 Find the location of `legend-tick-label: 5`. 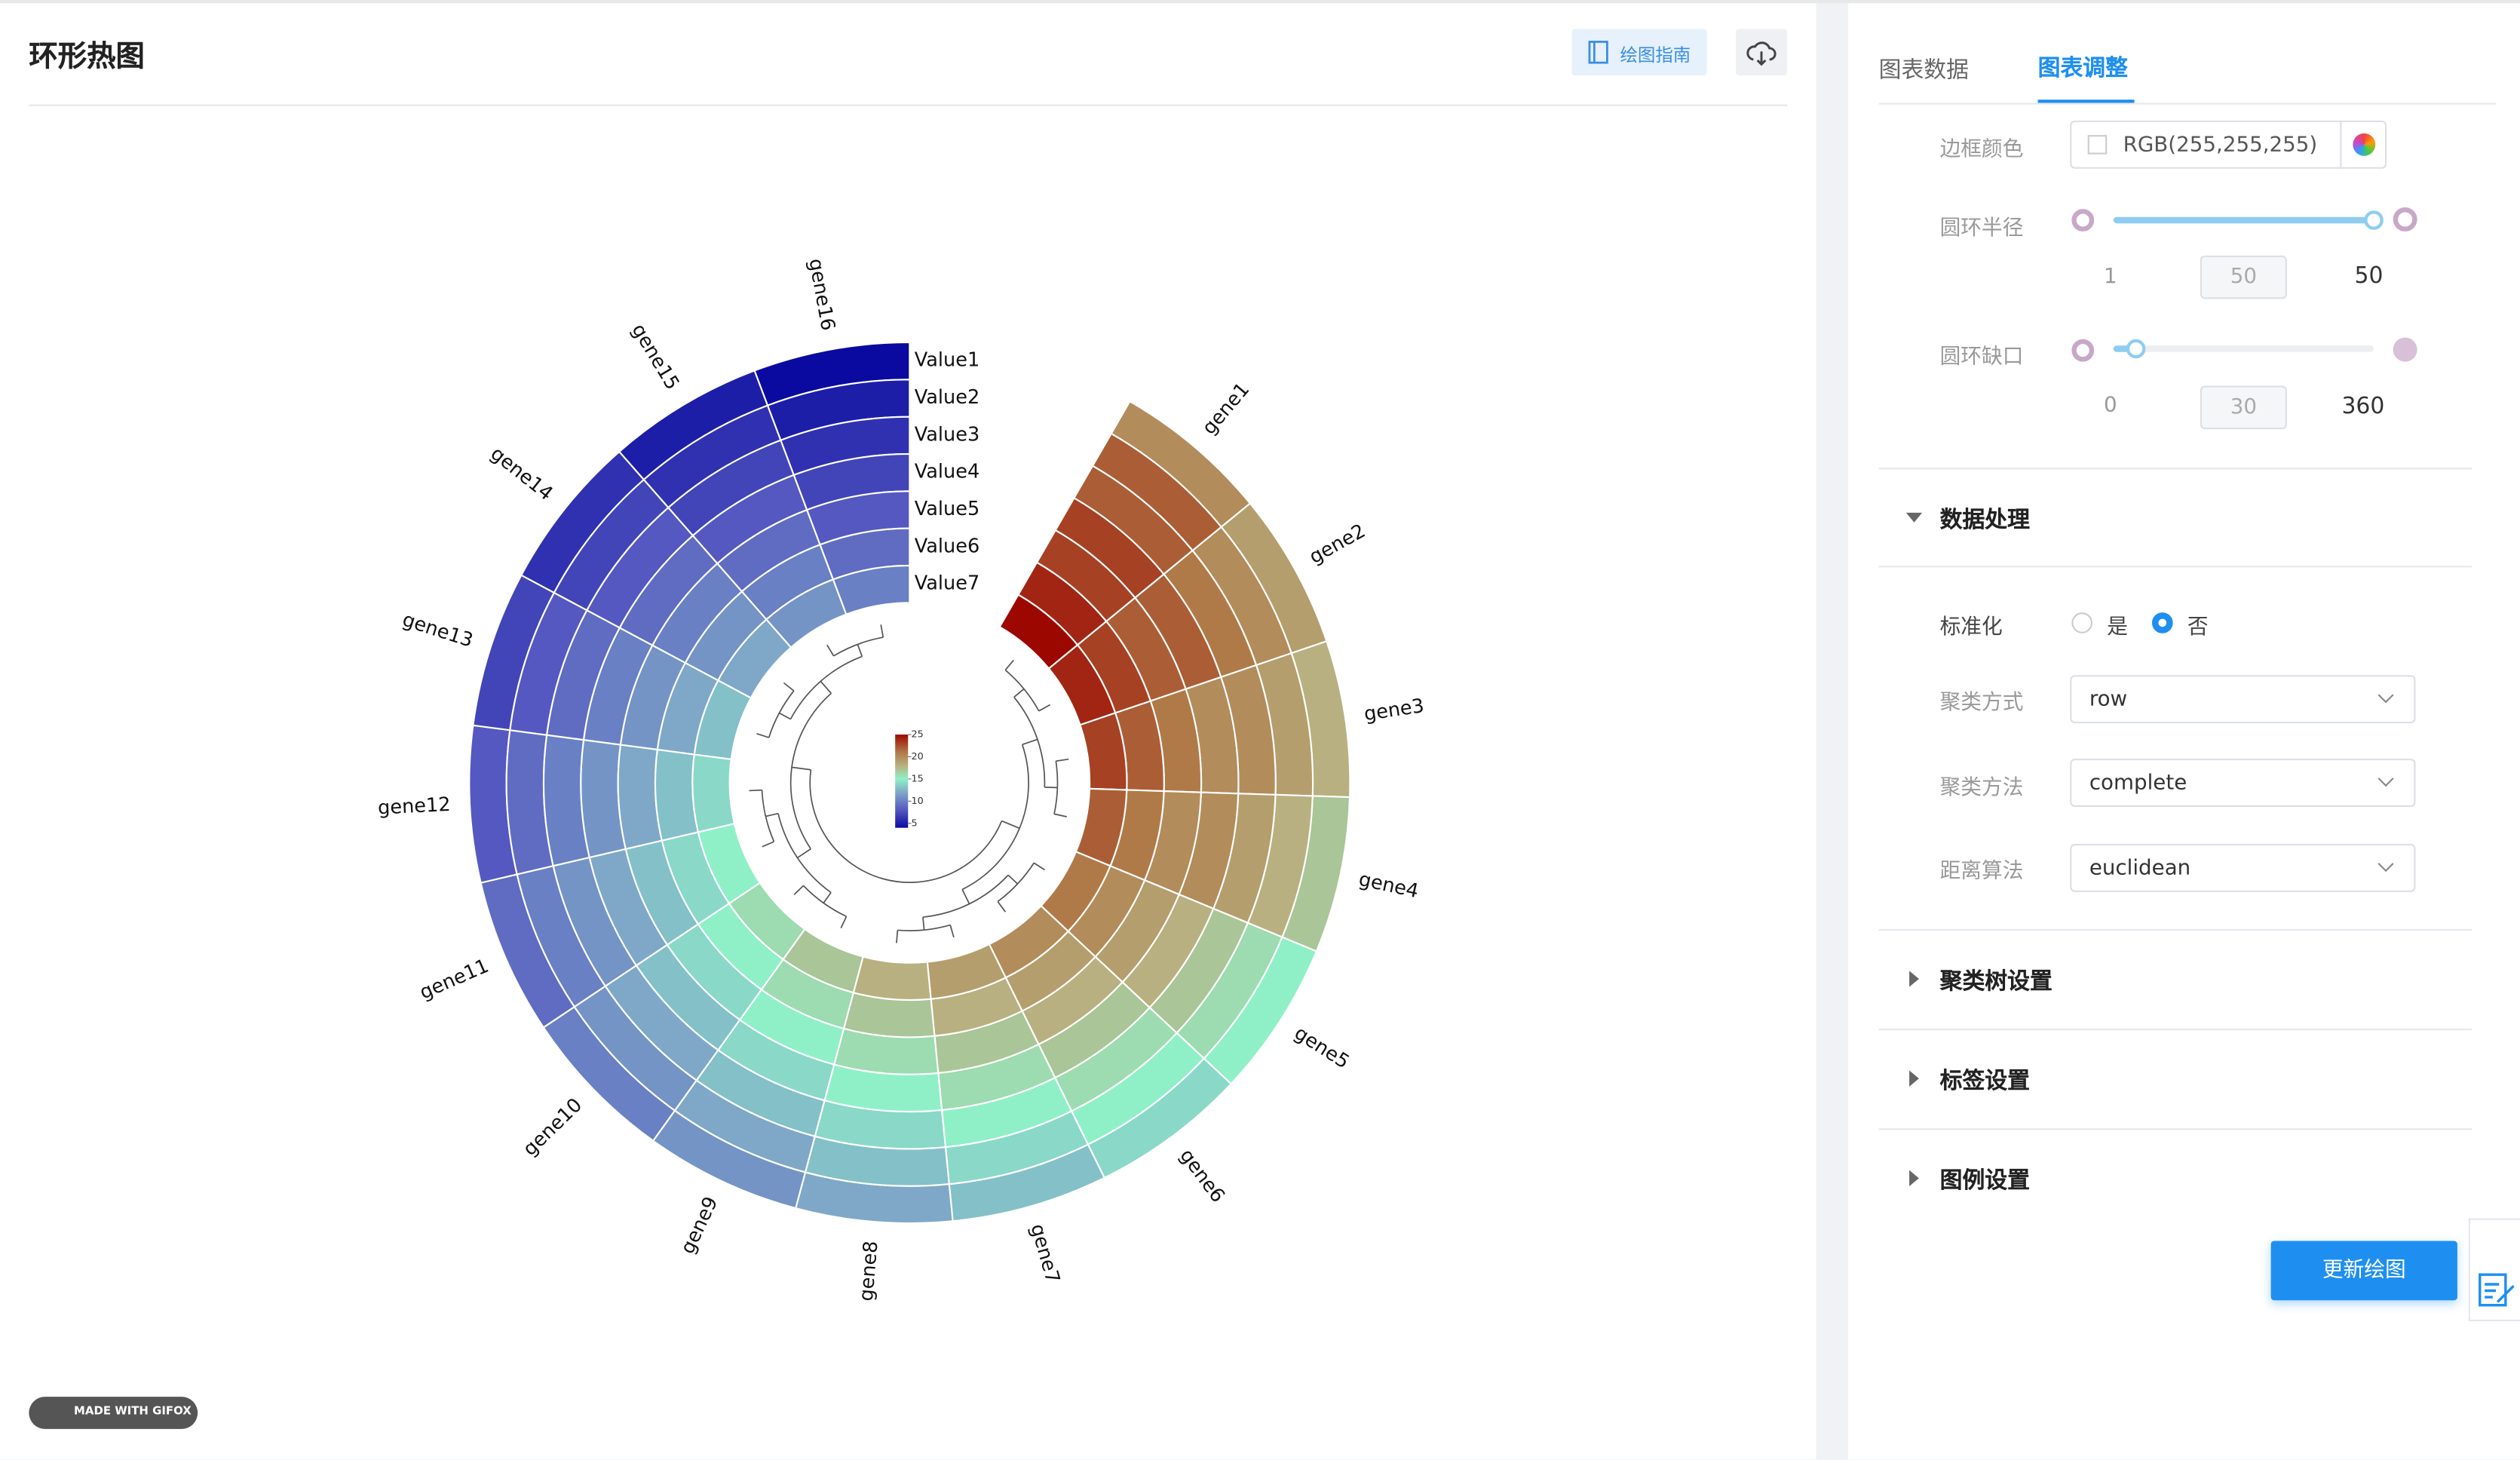

legend-tick-label: 5 is located at coordinates (915, 823).